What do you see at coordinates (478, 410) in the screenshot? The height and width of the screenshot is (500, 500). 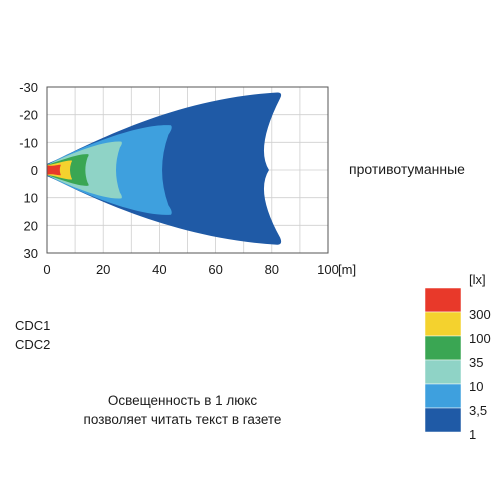 I see `legend-level-label: 3,5` at bounding box center [478, 410].